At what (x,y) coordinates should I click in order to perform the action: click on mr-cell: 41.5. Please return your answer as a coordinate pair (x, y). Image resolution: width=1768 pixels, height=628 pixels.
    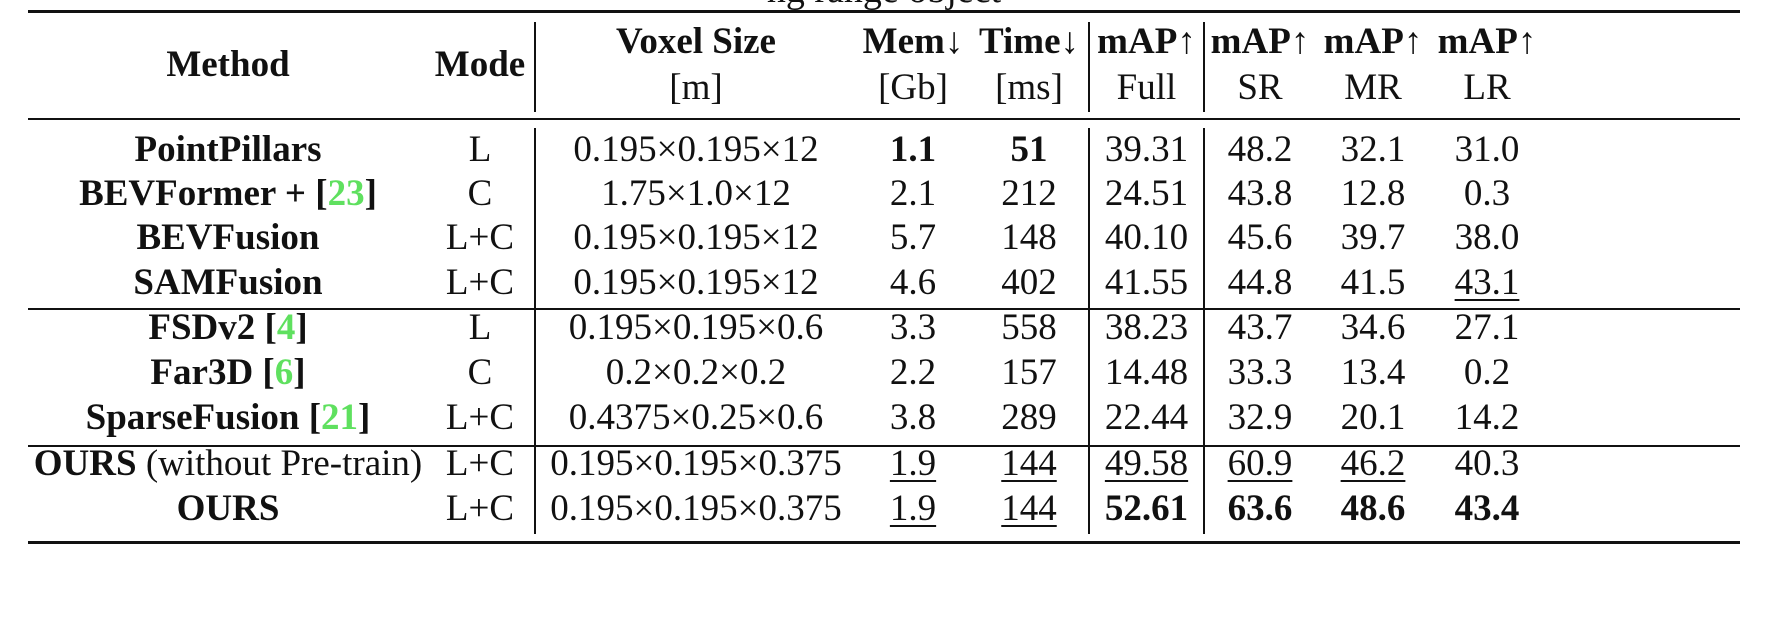
    Looking at the image, I should click on (1373, 282).